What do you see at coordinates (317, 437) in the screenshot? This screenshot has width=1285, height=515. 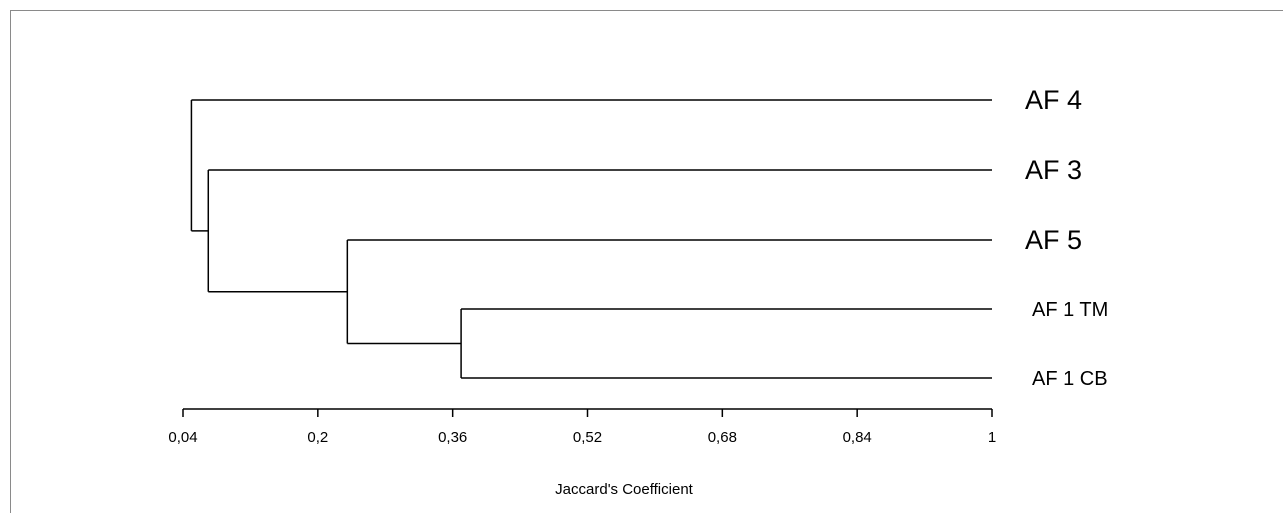 I see `x-tick-label: 0,2` at bounding box center [317, 437].